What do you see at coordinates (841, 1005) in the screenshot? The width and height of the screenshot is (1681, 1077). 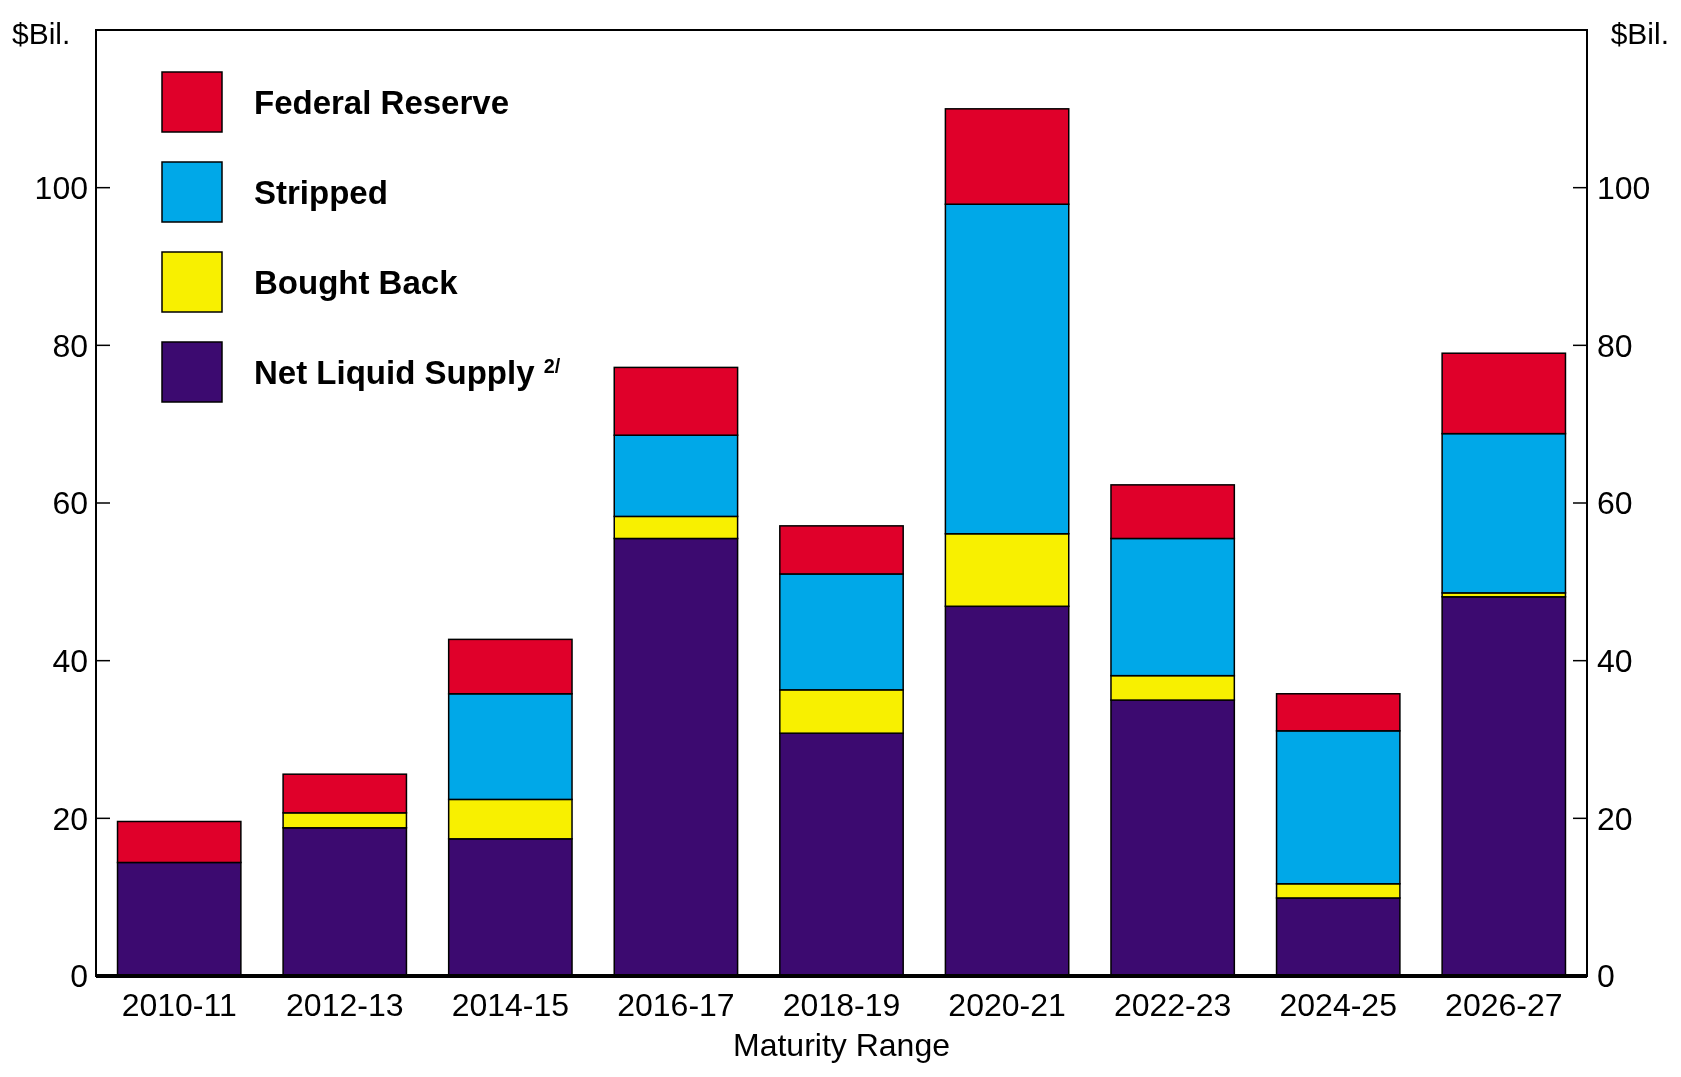 I see `x-tick-label: 2018-19` at bounding box center [841, 1005].